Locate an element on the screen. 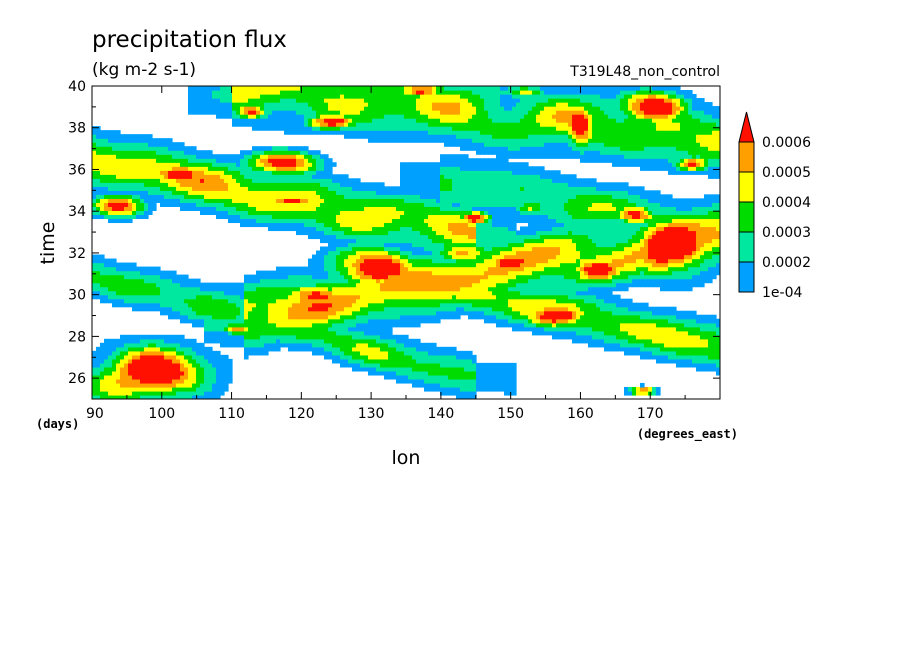  chart-title: precipitation flux is located at coordinates (189, 40).